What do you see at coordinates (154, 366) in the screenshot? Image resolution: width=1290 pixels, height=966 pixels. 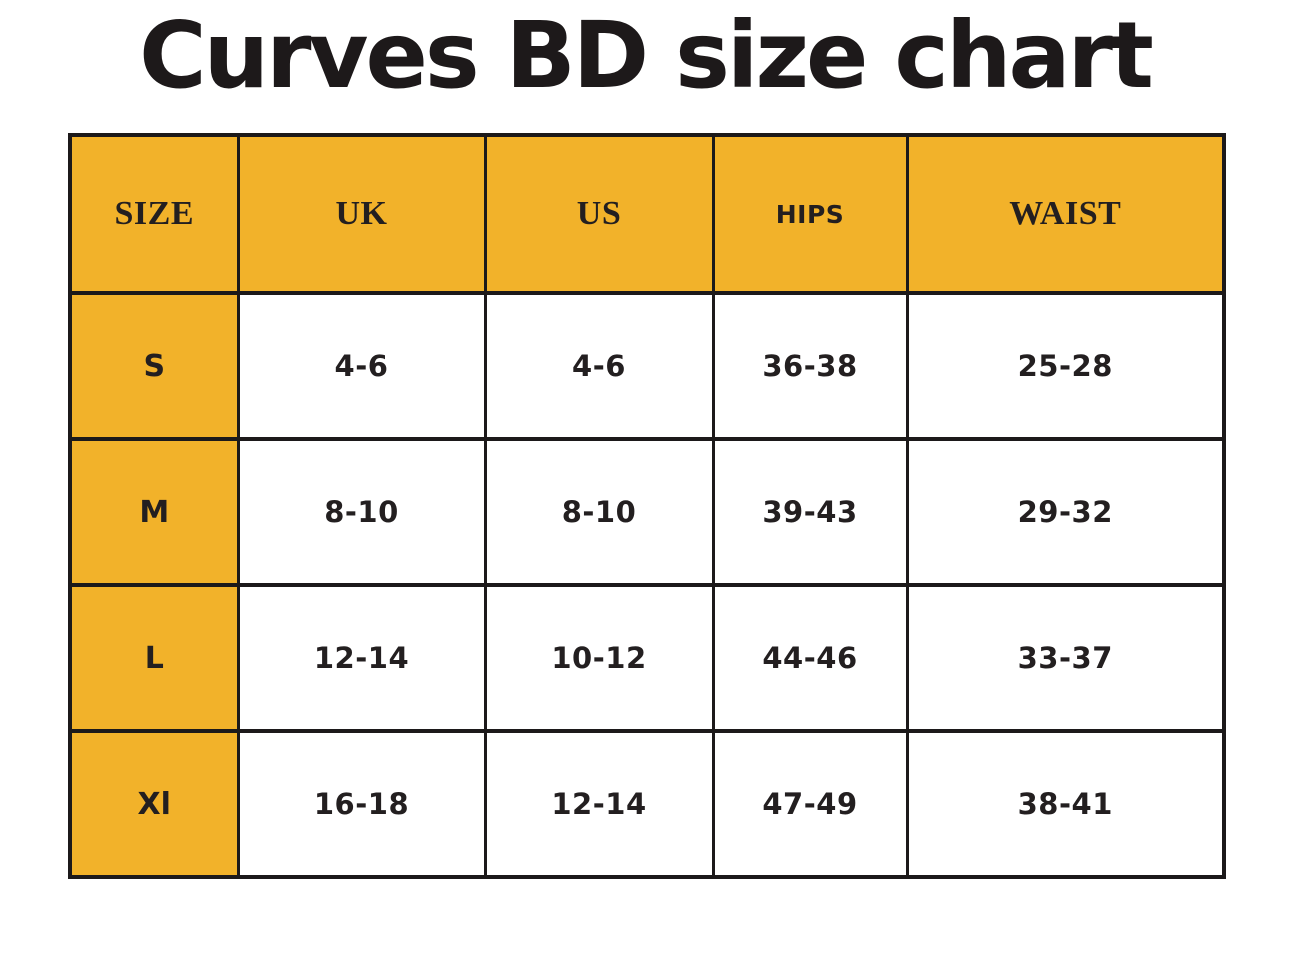 I see `size-label: S` at bounding box center [154, 366].